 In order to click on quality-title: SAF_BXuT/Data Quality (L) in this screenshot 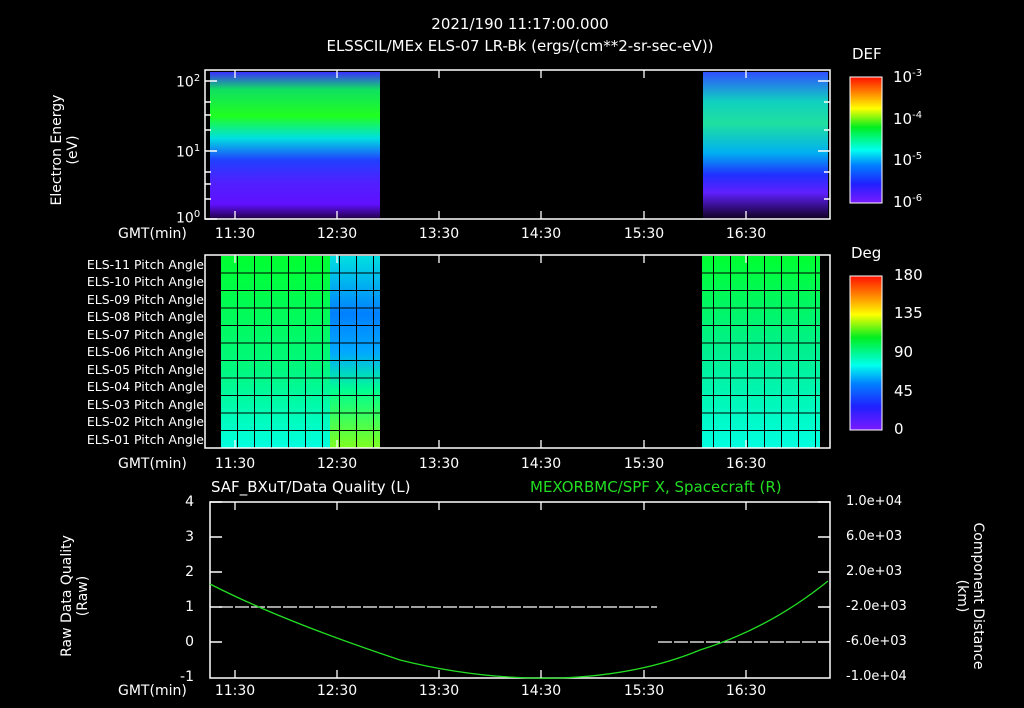, I will do `click(311, 487)`.